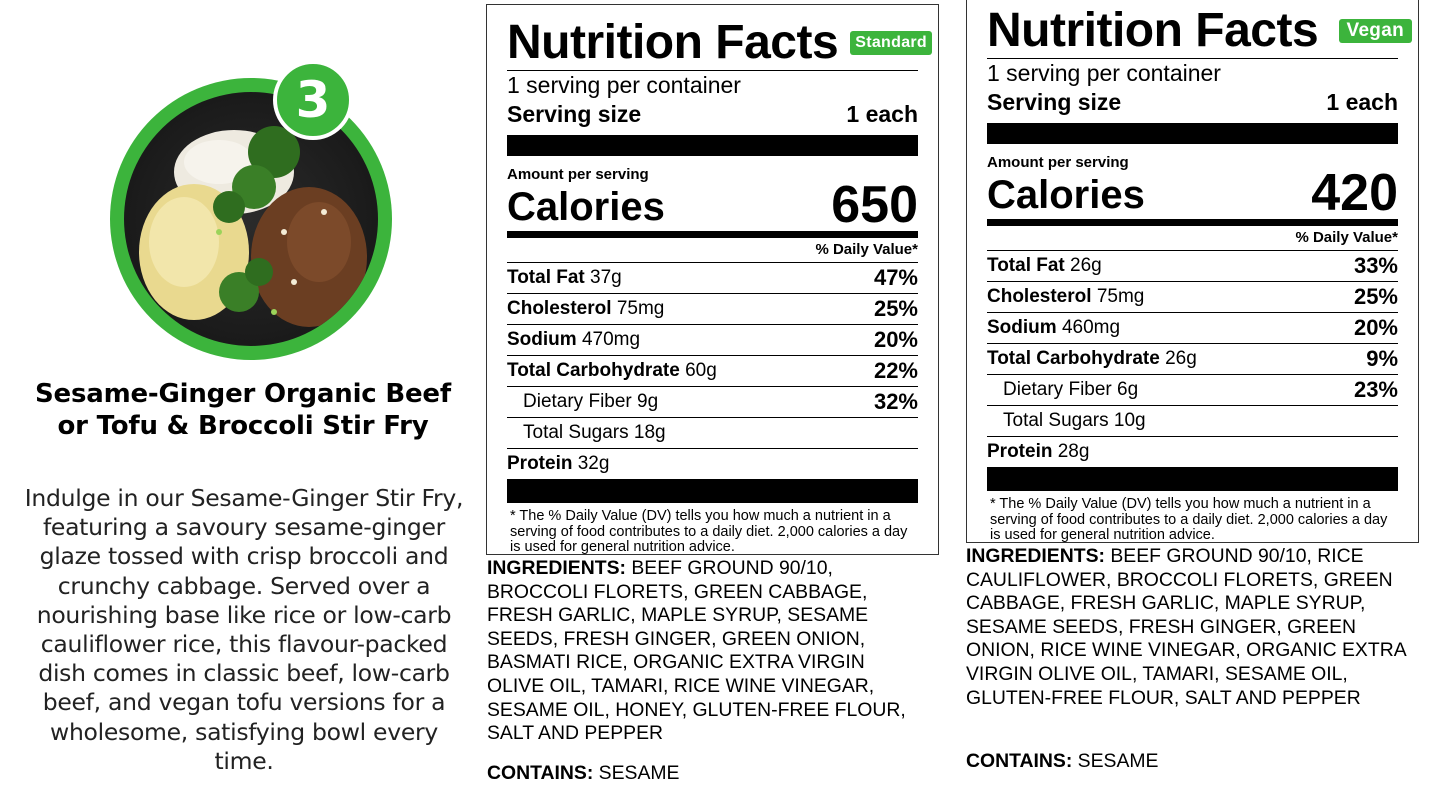 The width and height of the screenshot is (1445, 787). Describe the element at coordinates (1192, 389) in the screenshot. I see `nutrient-row: Dietary Fiber 6g 23%` at that location.